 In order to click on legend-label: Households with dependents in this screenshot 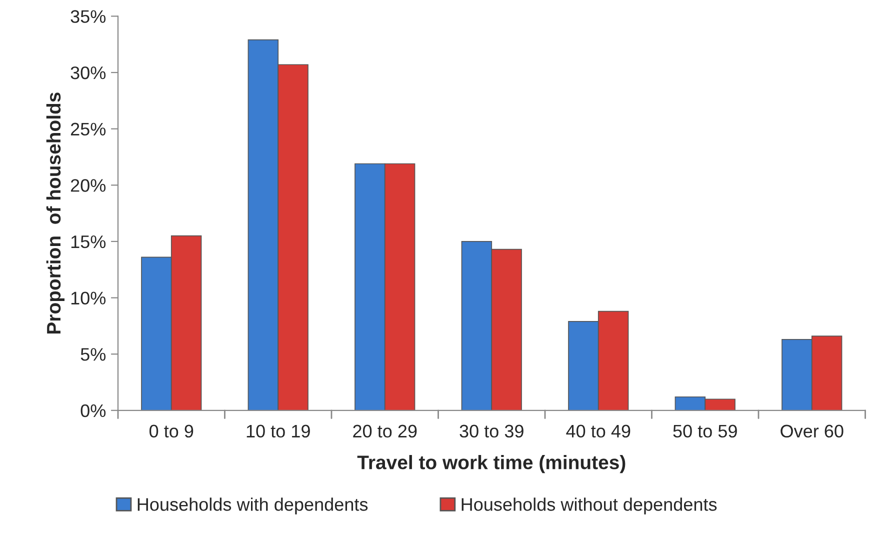, I will do `click(253, 506)`.